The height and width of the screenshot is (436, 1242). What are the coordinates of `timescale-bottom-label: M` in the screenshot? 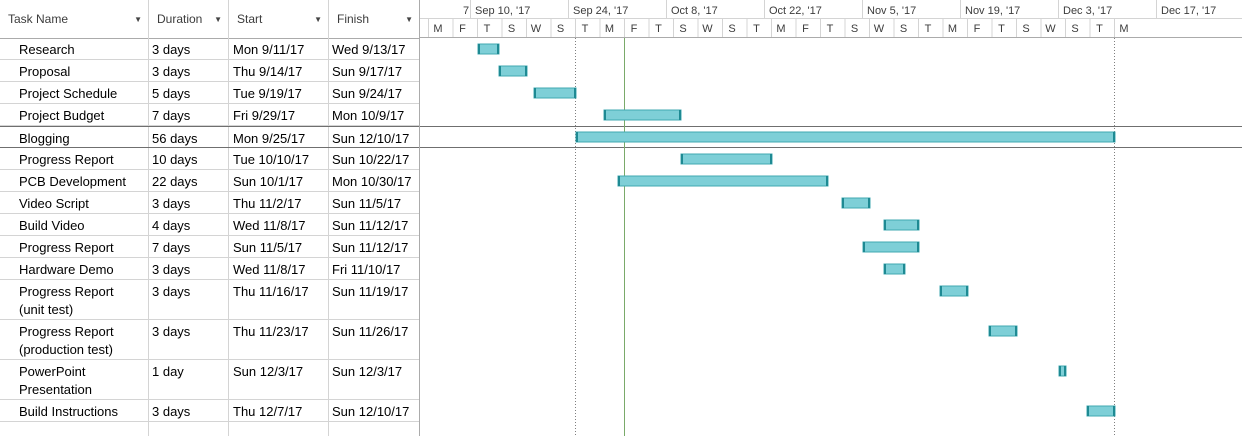 It's located at (609, 29).